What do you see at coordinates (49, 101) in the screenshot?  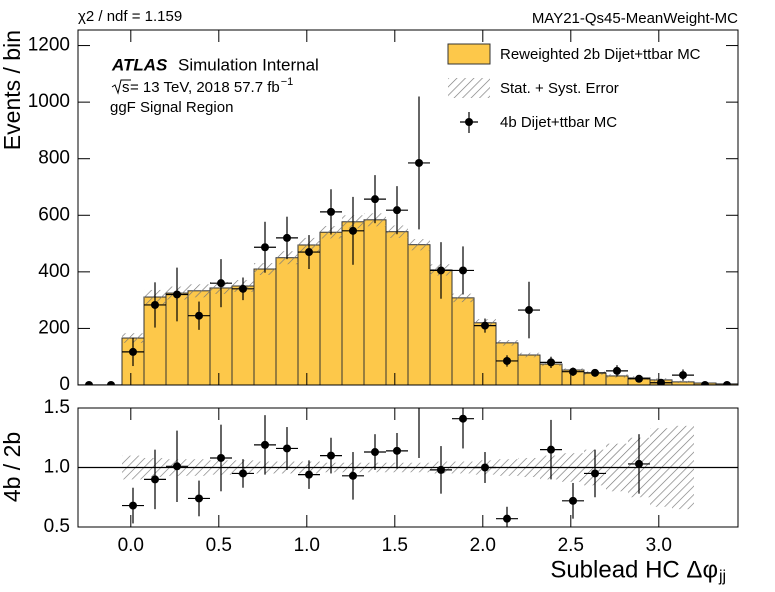 I see `y-tick-label: 1000` at bounding box center [49, 101].